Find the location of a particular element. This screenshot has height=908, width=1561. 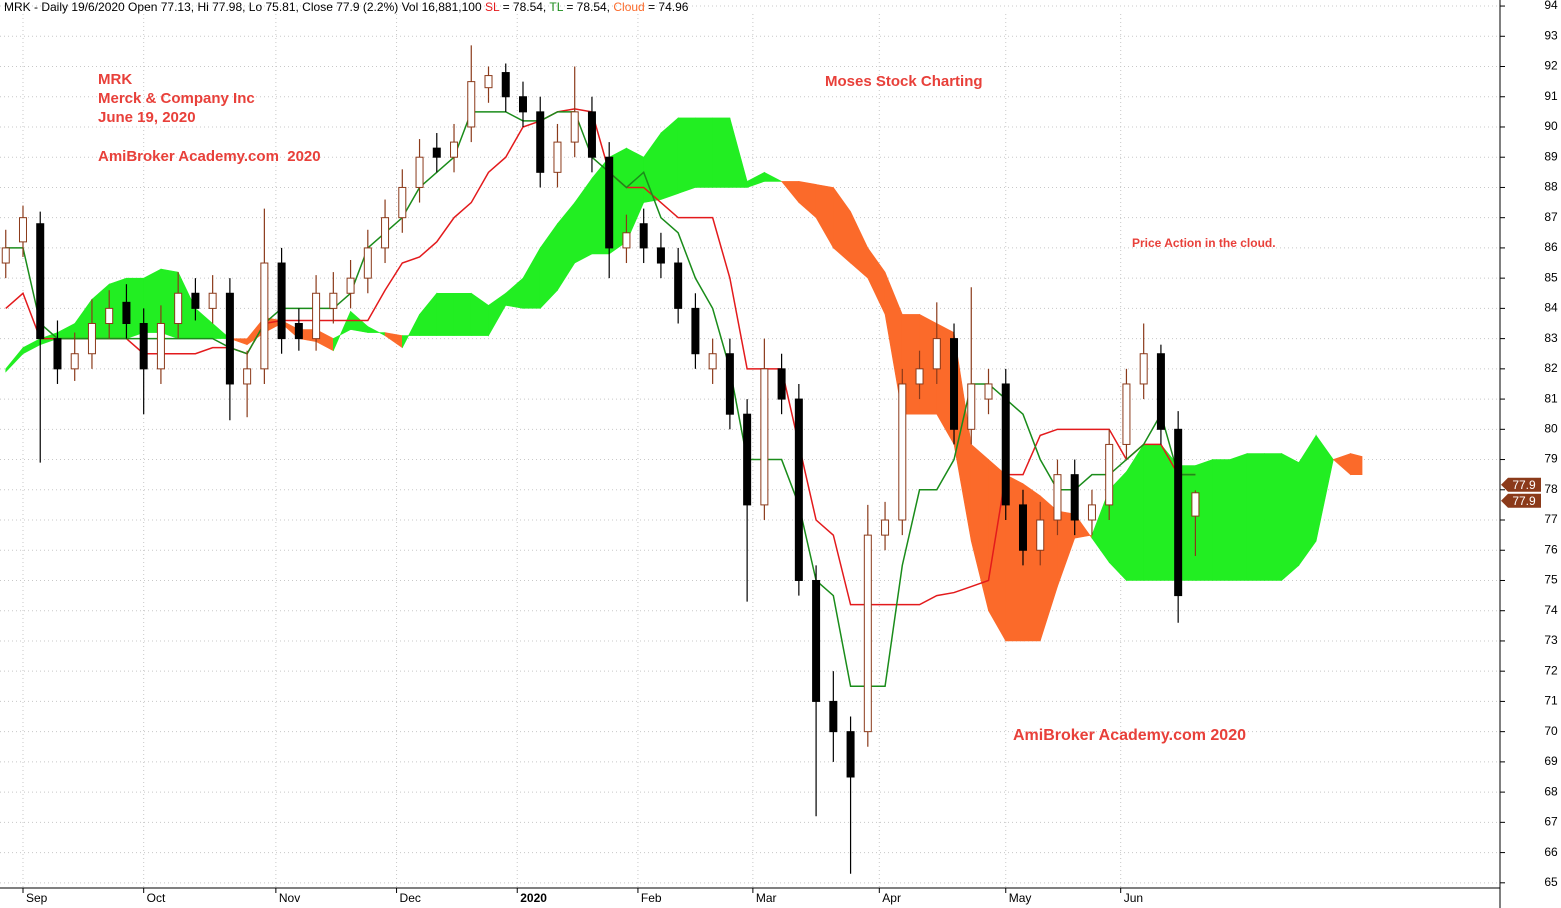

x-tick-label: Jun is located at coordinates (1133, 898).